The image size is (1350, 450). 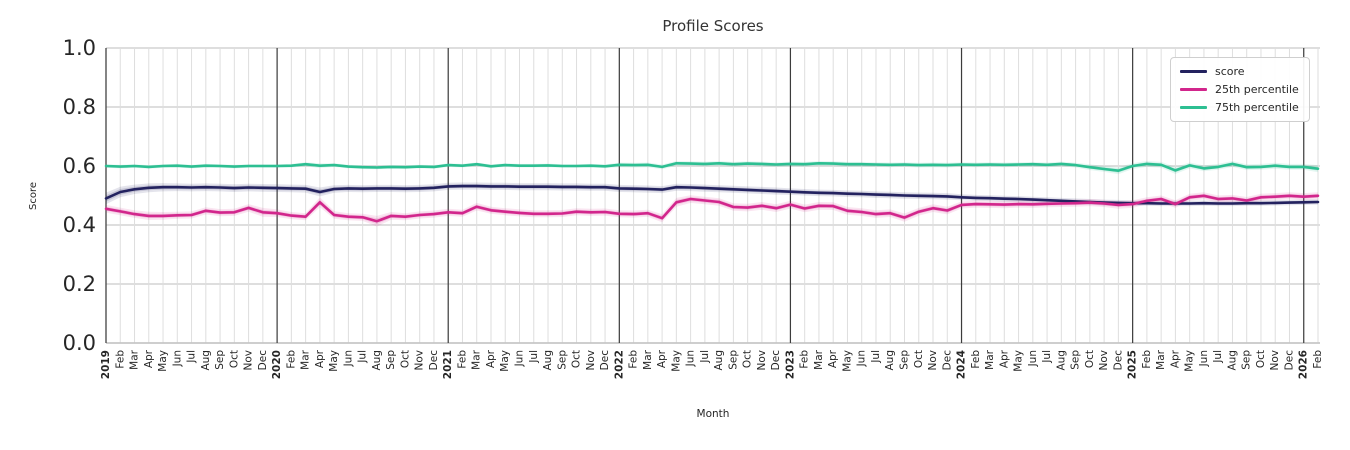 I want to click on x-tick-year-label: 2025, so click(x=1133, y=364).